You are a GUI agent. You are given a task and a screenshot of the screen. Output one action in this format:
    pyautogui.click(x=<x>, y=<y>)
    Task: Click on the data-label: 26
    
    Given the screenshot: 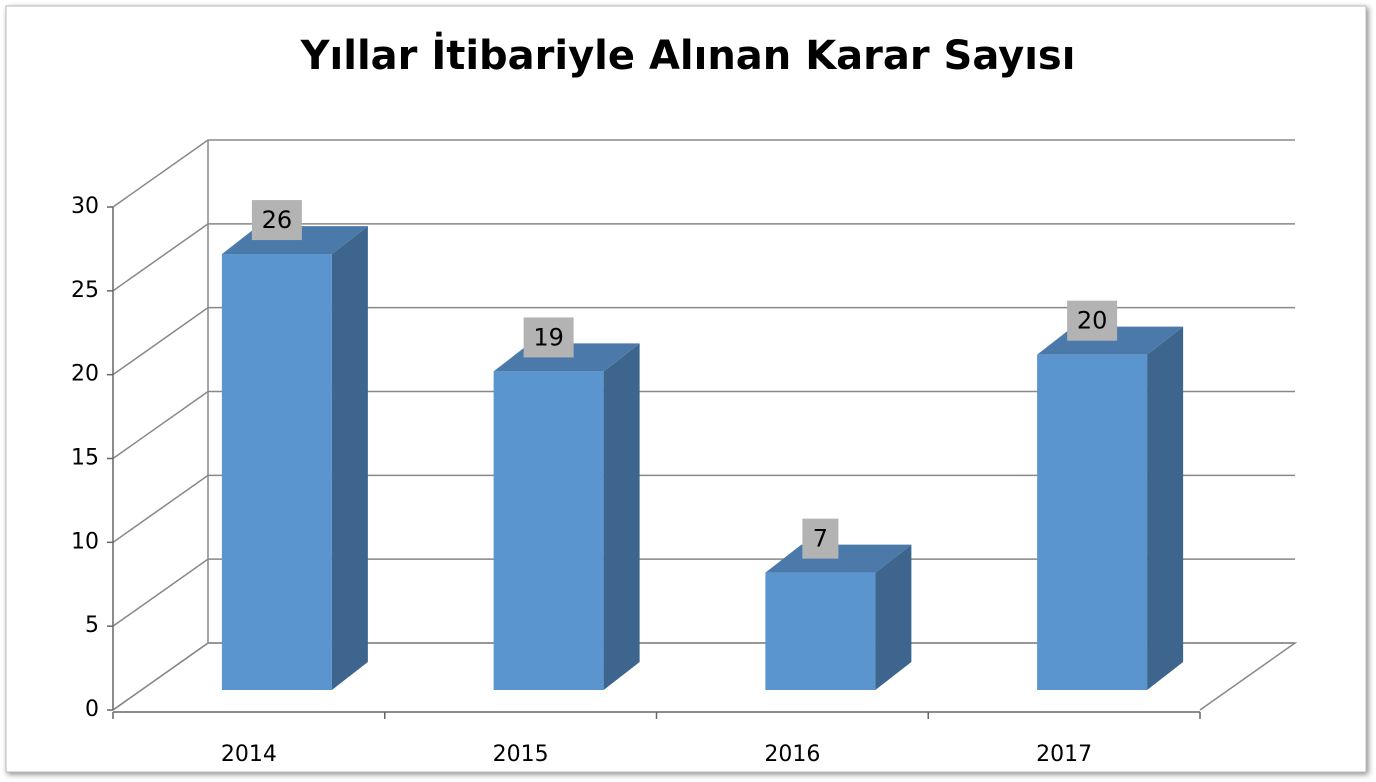 What is the action you would take?
    pyautogui.click(x=277, y=220)
    